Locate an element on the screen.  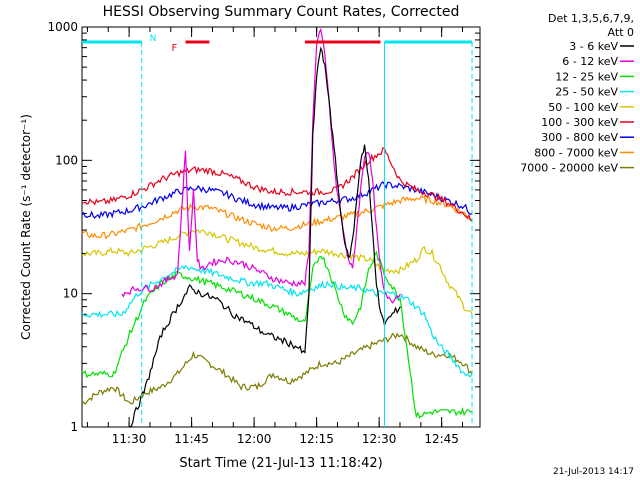
series-line-50to100keV is located at coordinates (277, 272).